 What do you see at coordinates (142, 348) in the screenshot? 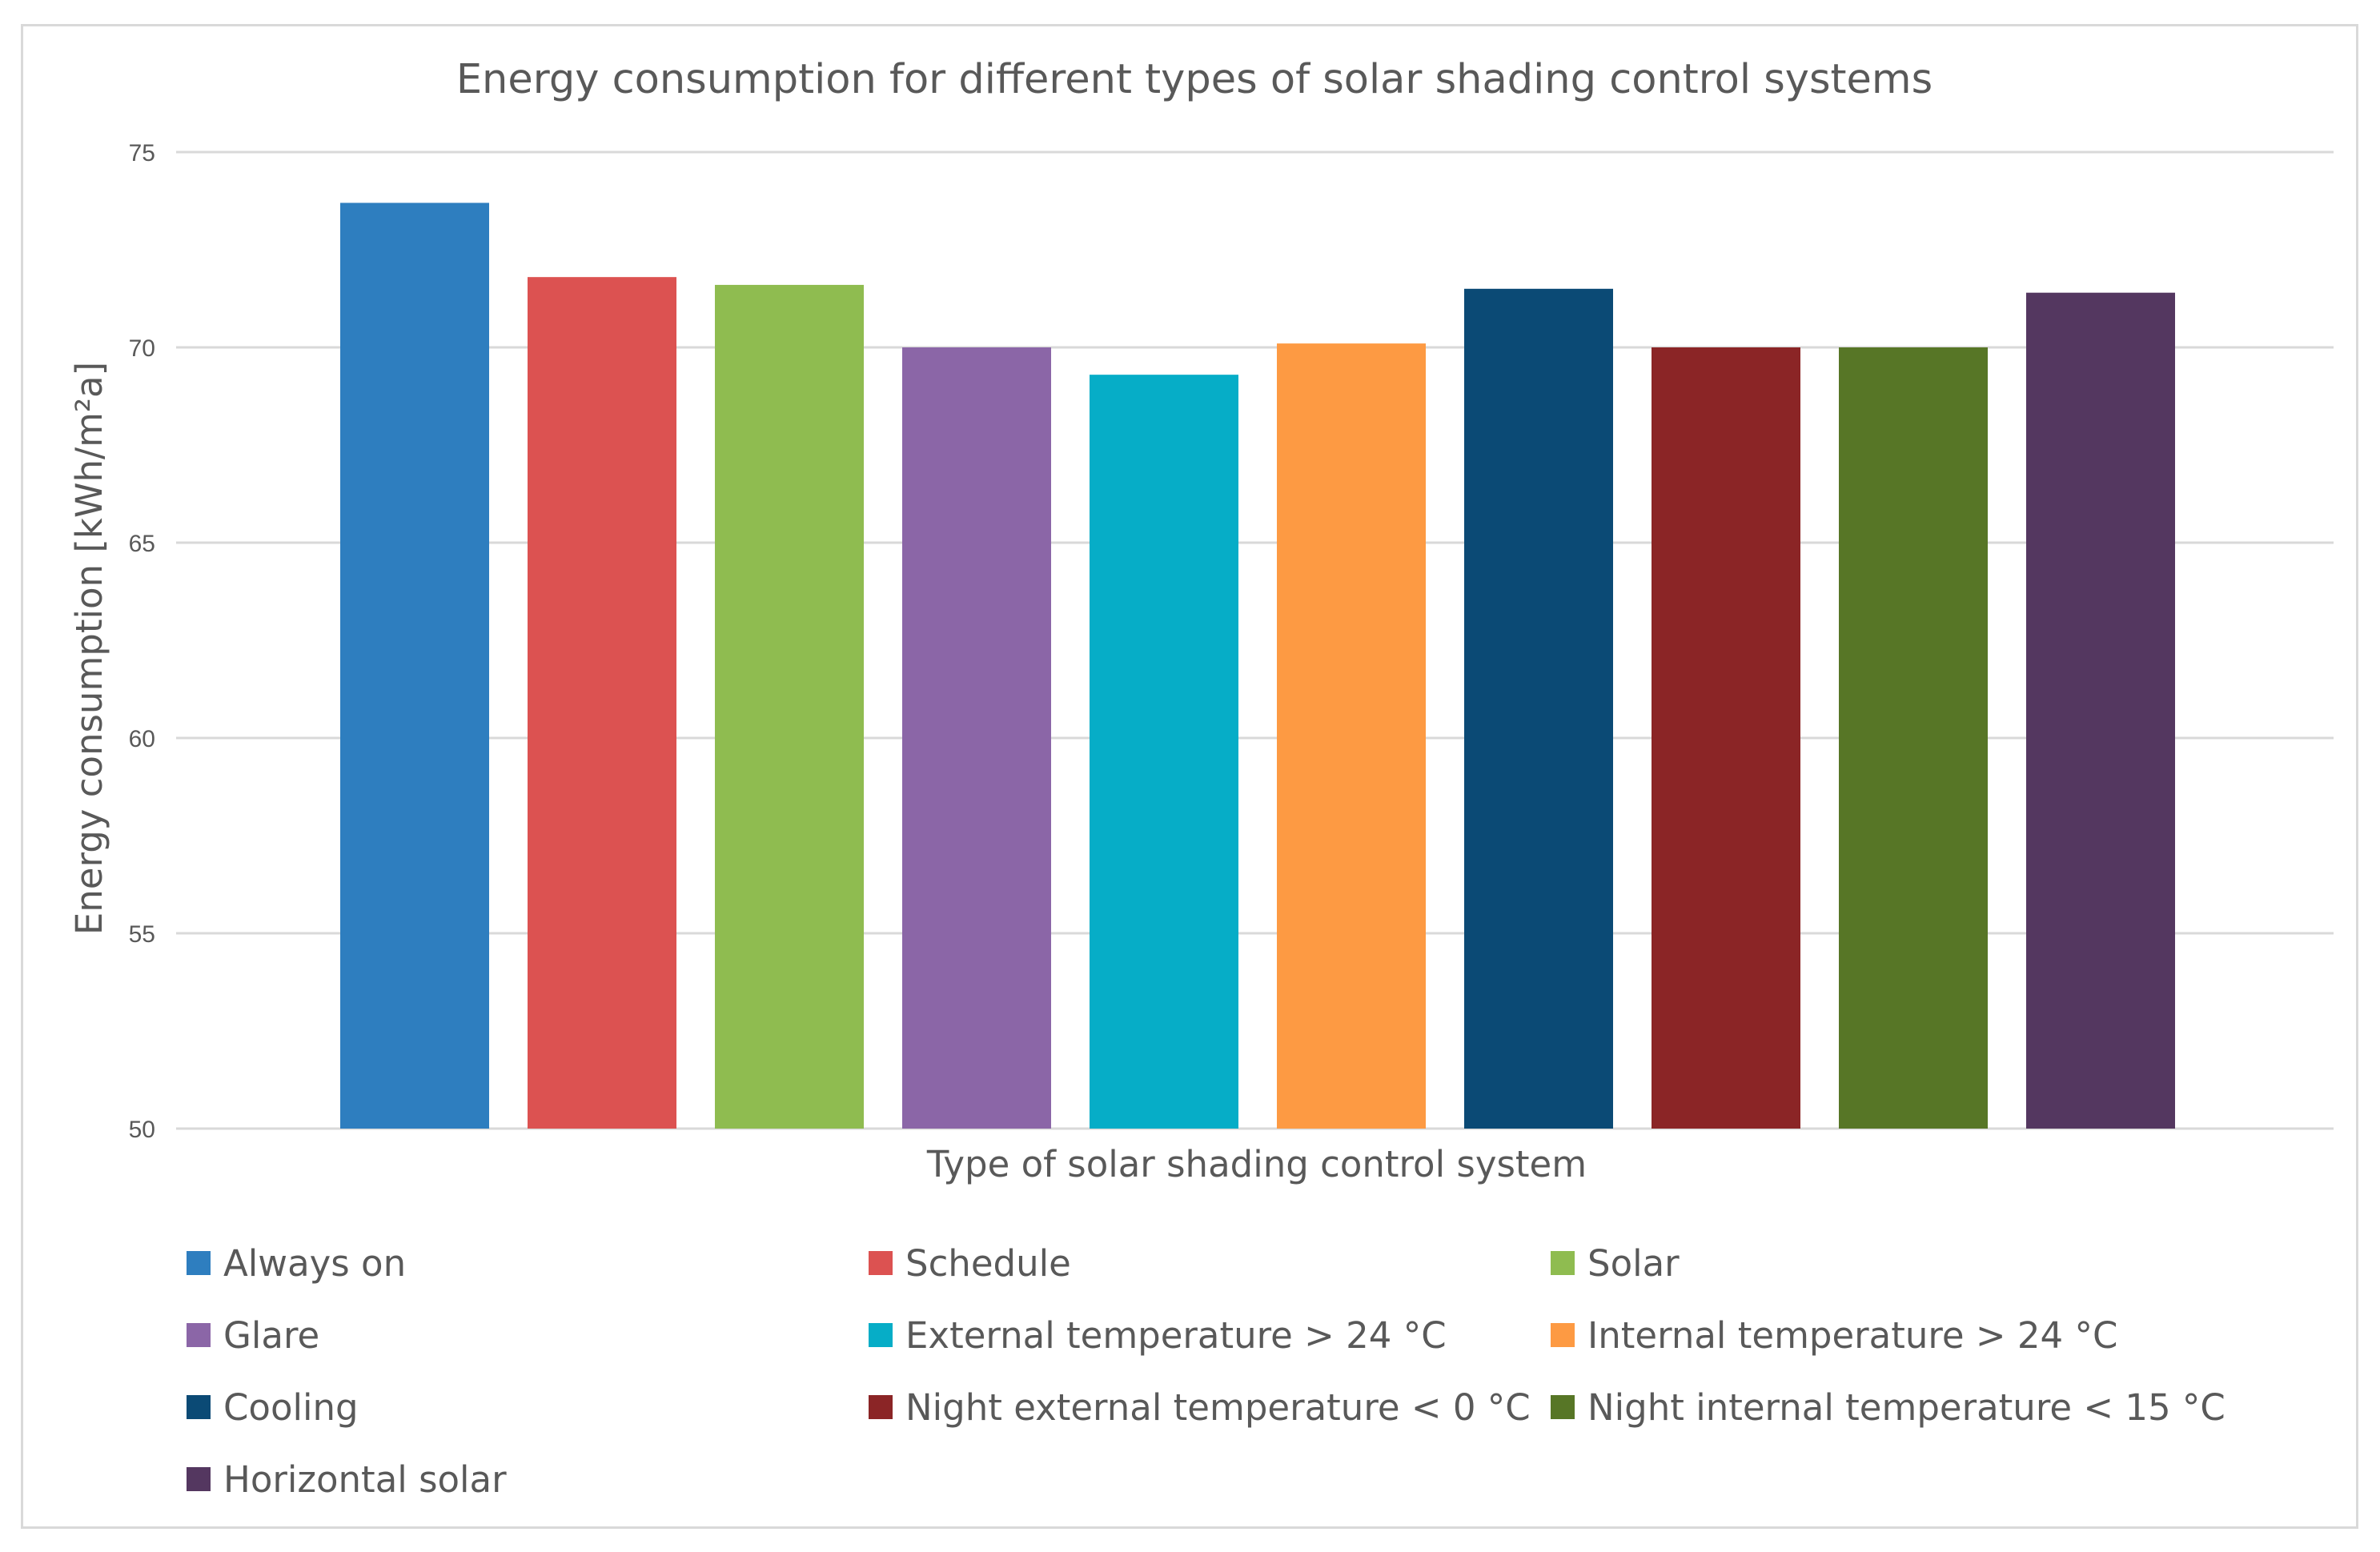
I see `y-tick-label: 70` at bounding box center [142, 348].